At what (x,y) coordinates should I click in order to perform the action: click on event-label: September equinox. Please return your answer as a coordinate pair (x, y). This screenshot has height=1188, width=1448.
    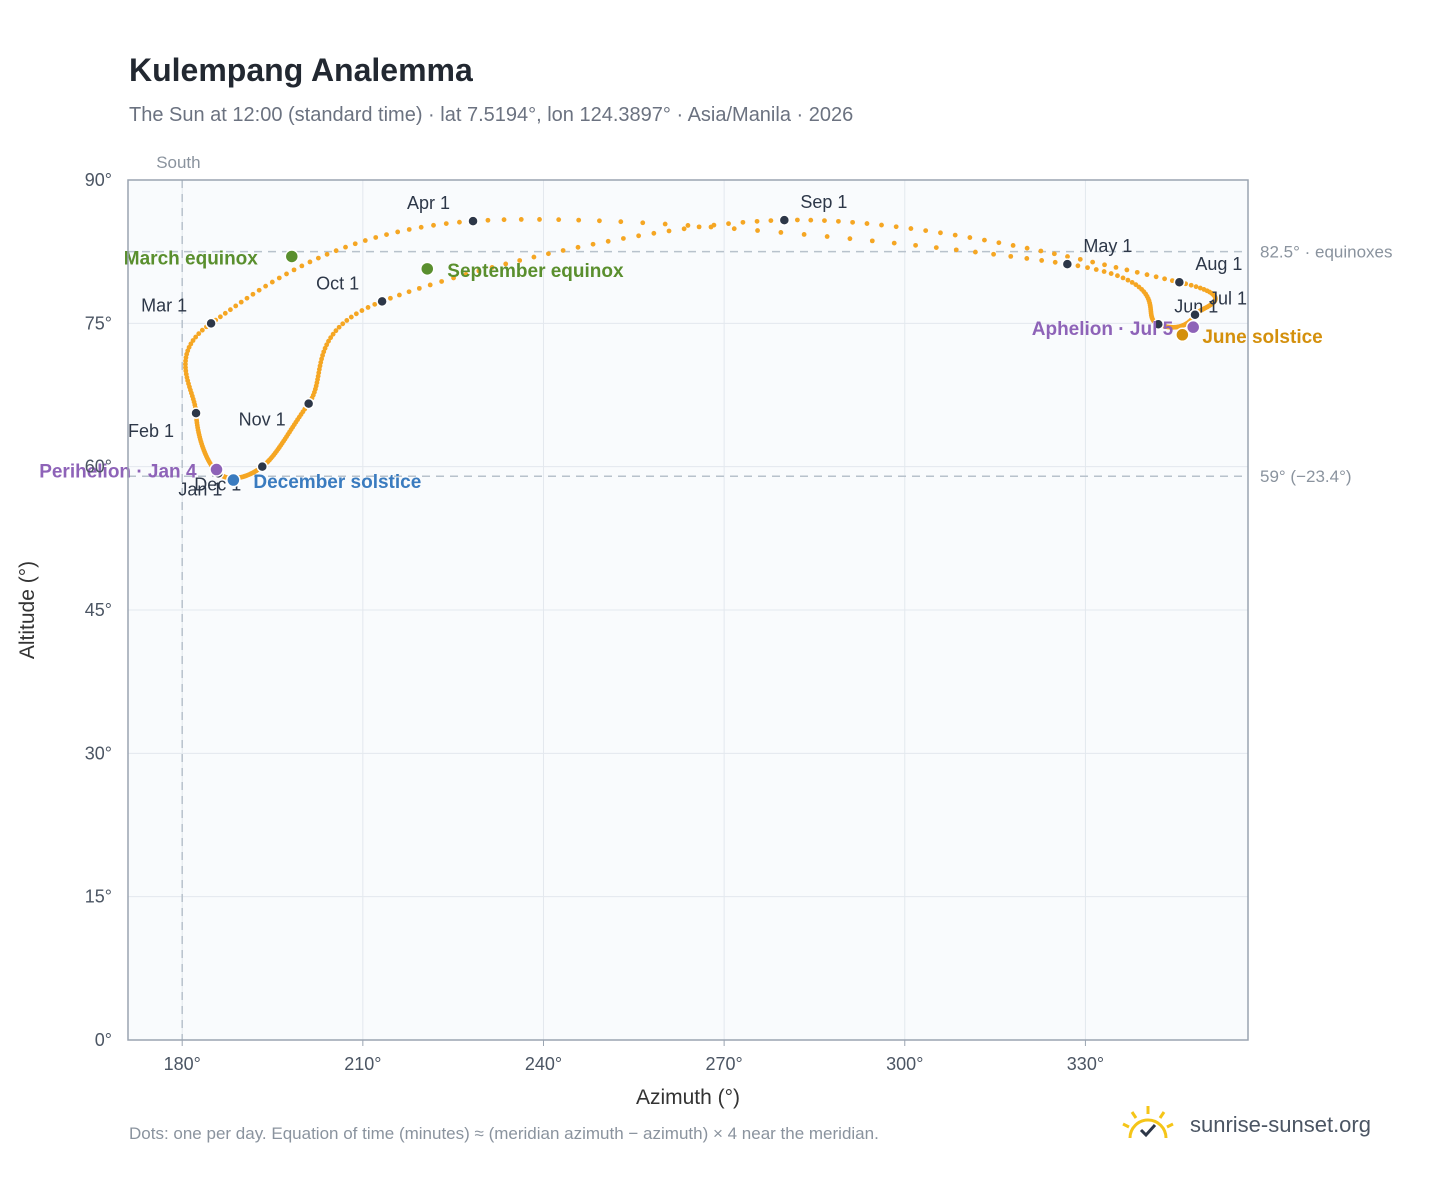
    Looking at the image, I should click on (535, 271).